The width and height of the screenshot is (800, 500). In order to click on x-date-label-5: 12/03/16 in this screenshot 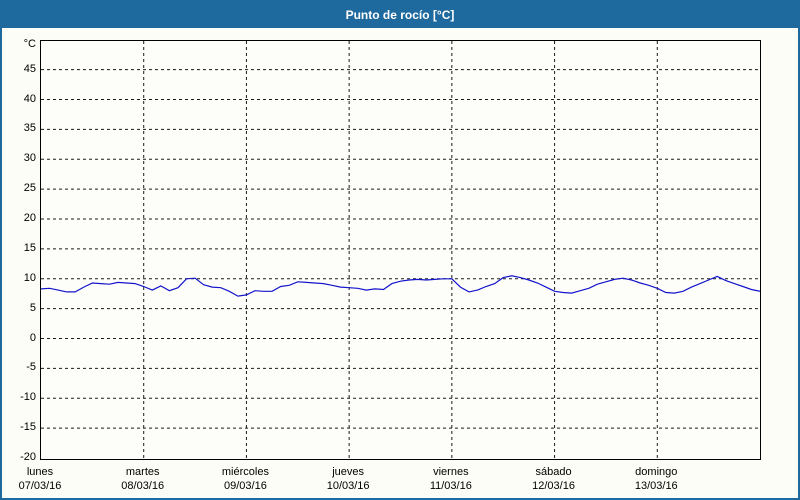, I will do `click(553, 486)`.